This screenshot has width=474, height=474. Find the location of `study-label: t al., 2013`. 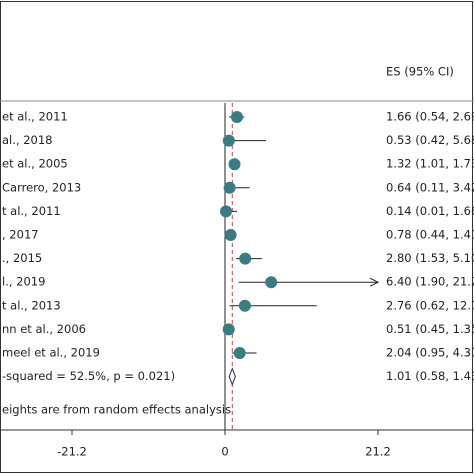

study-label: t al., 2013 is located at coordinates (31, 305).